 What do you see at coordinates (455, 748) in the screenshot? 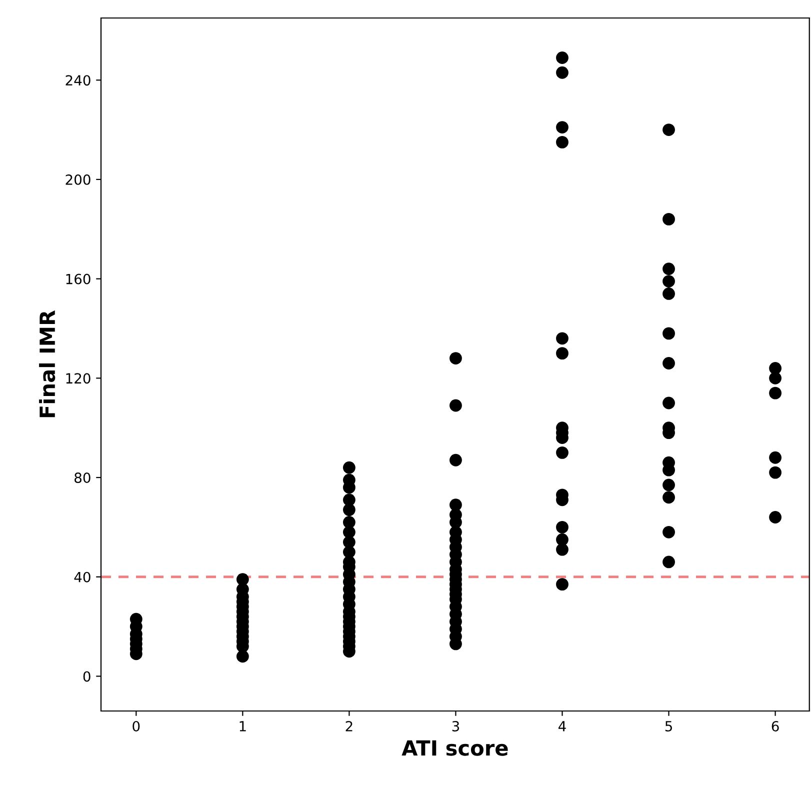
I see `x-axis-title: ATI score` at bounding box center [455, 748].